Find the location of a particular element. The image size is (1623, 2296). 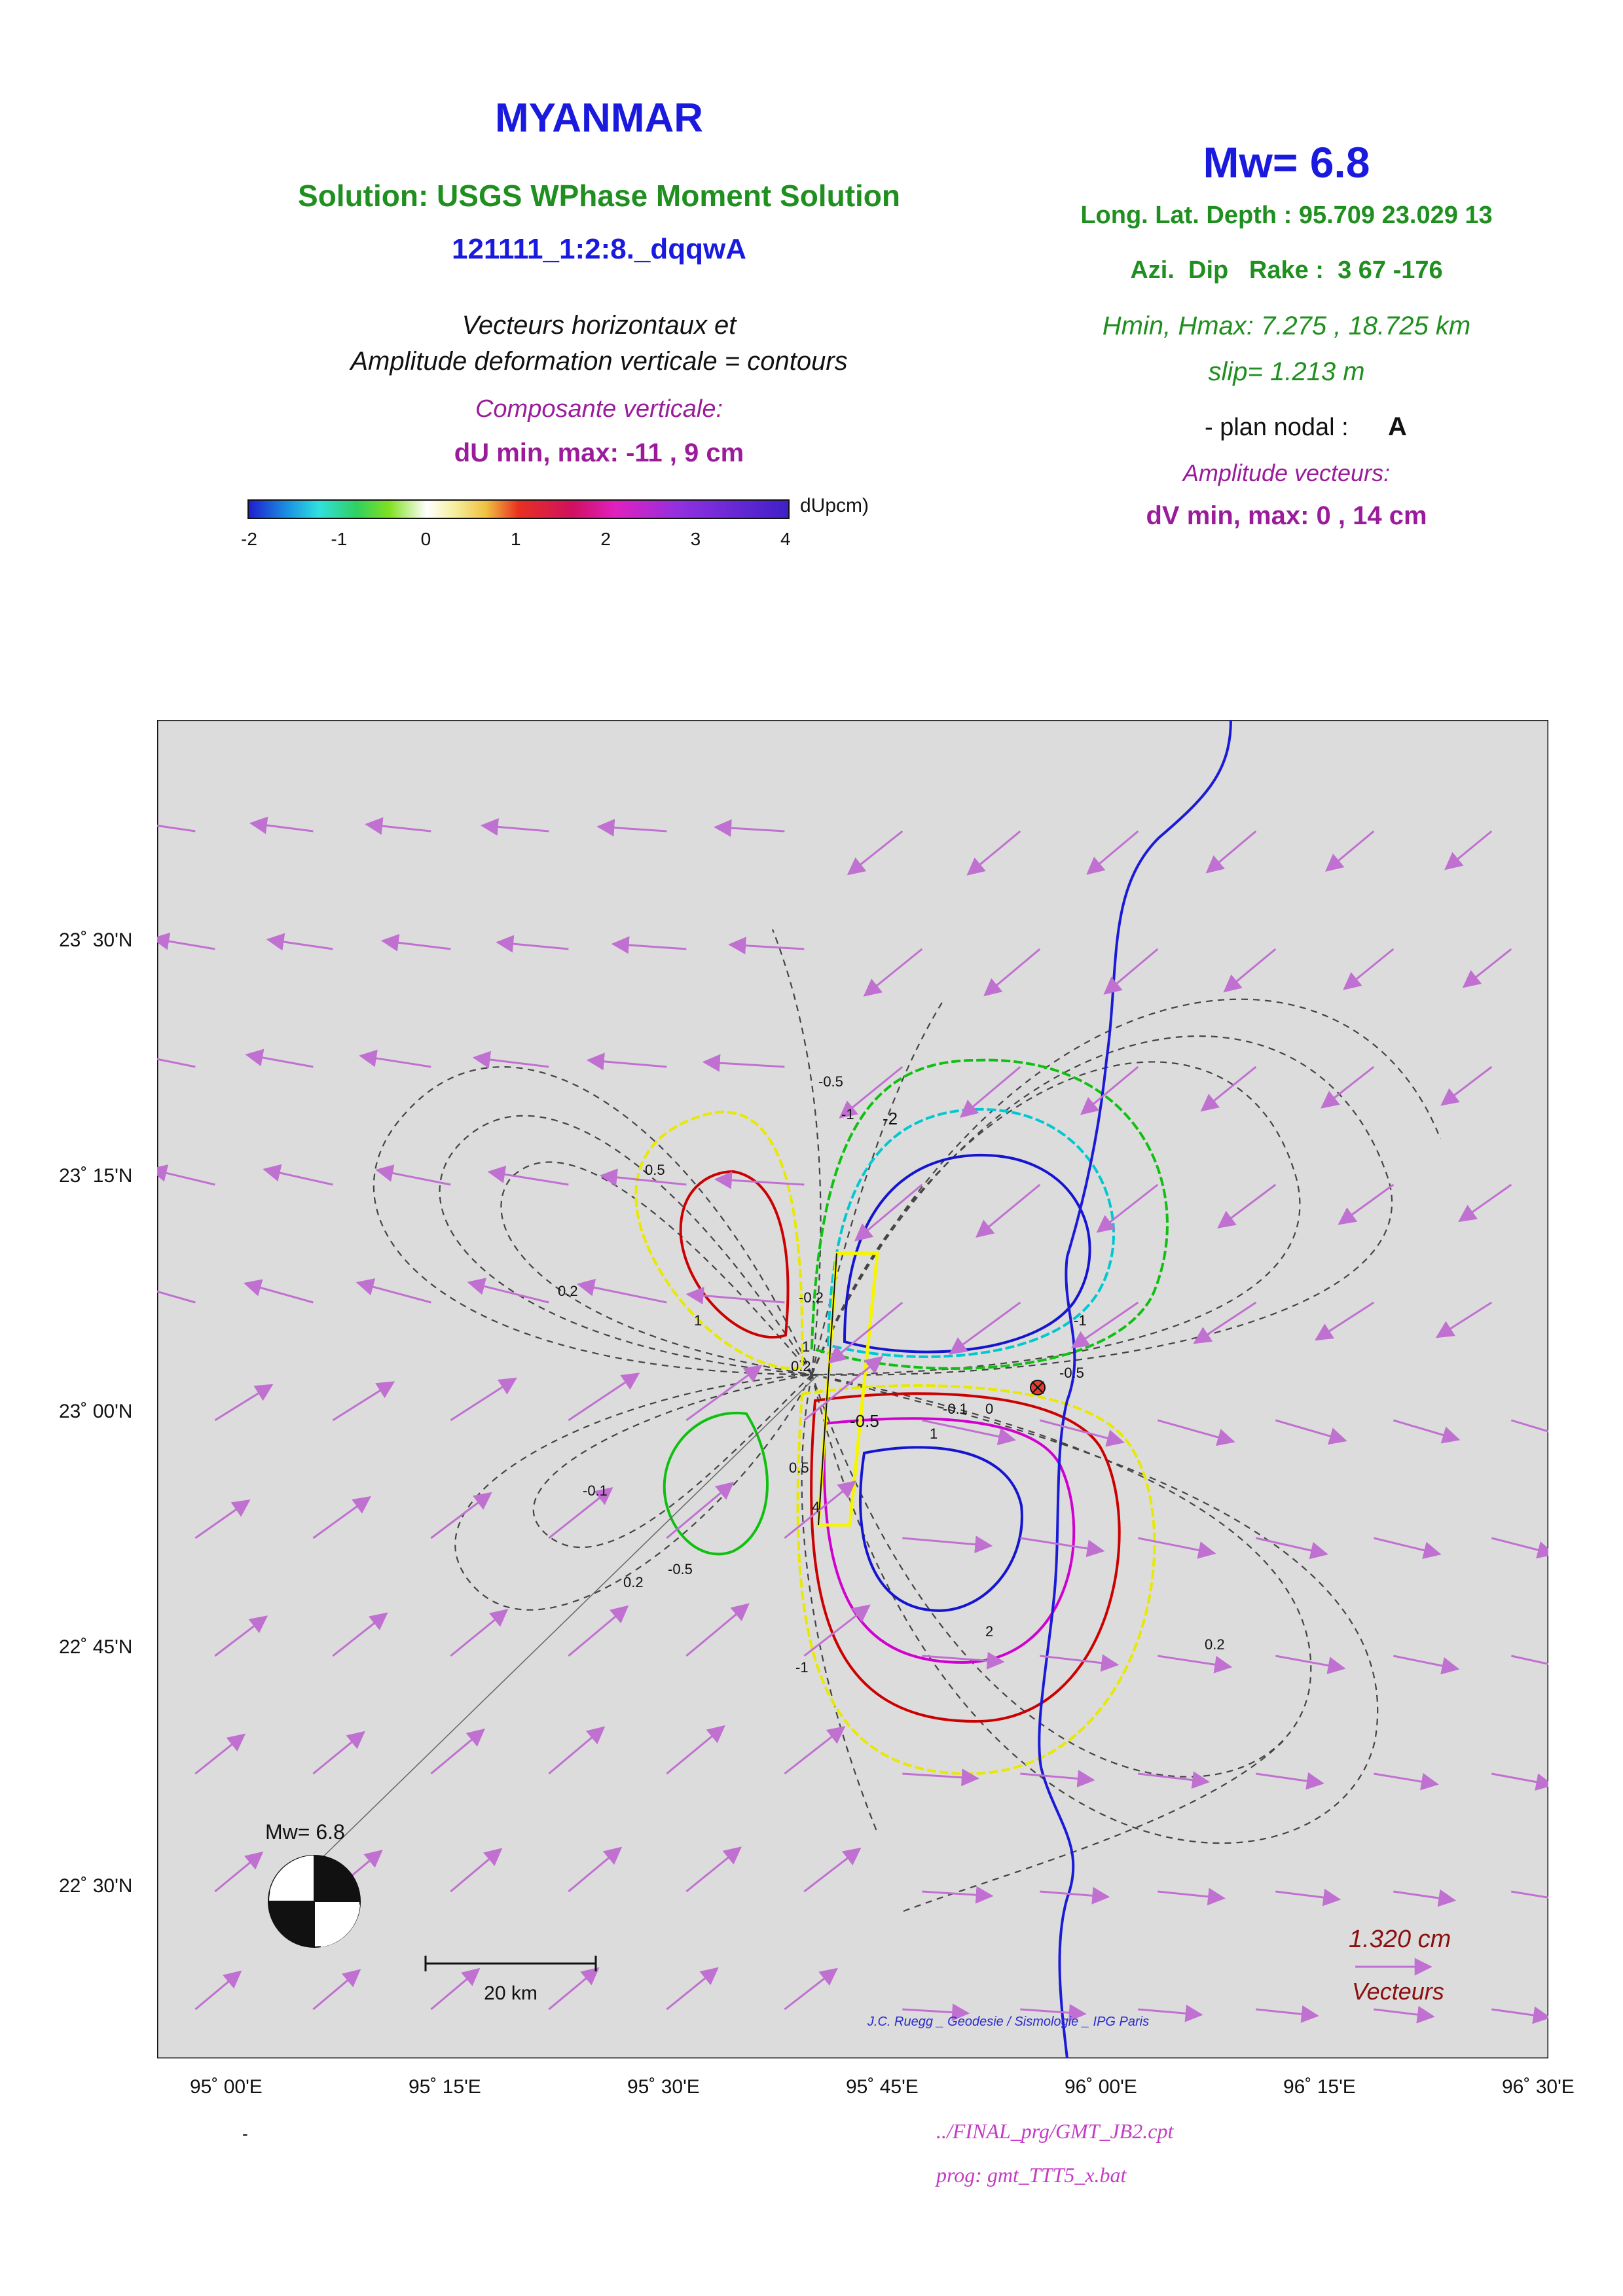

lat-label: 22˚ 30'N is located at coordinates (96, 1886).